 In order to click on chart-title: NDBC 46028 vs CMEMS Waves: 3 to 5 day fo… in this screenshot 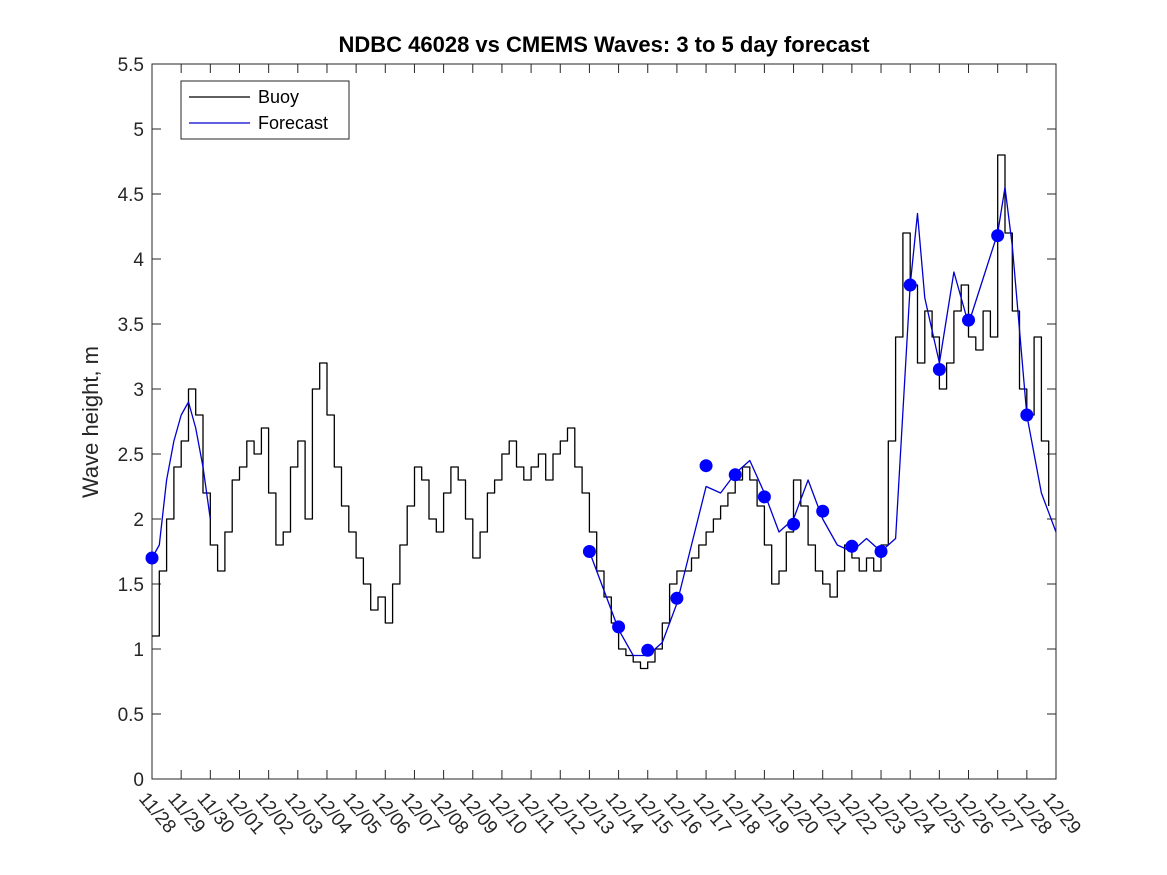, I will do `click(604, 44)`.